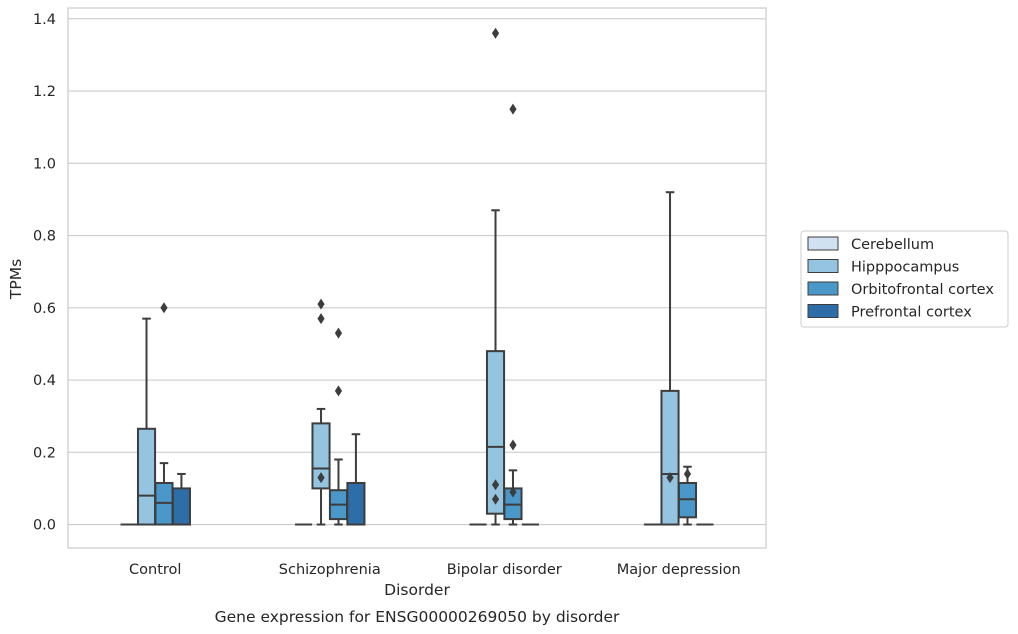 This screenshot has height=634, width=1018. What do you see at coordinates (44, 20) in the screenshot?
I see `y-tick-label: 1.4` at bounding box center [44, 20].